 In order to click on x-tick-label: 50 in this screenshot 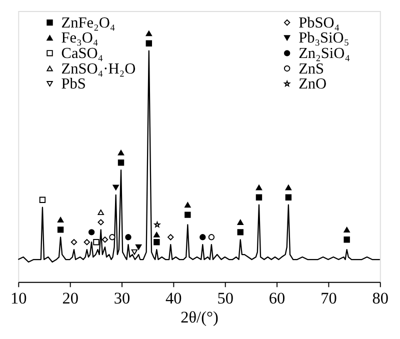, I will do `click(225, 298)`.